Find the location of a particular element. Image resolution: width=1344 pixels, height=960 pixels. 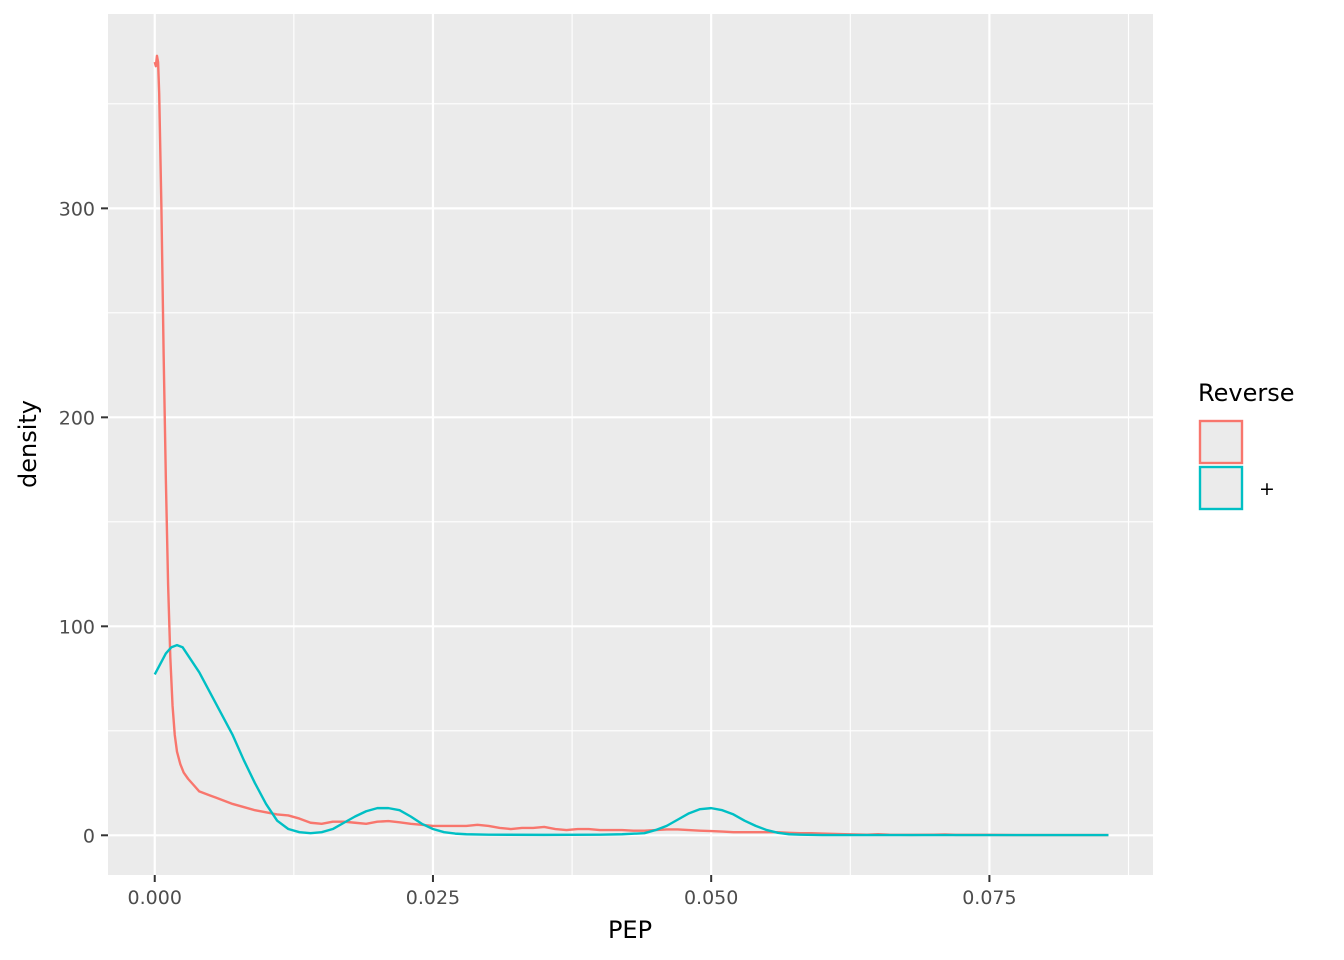

x-tick-labels: 0.000 0.025 0.050 0.075 is located at coordinates (572, 898).